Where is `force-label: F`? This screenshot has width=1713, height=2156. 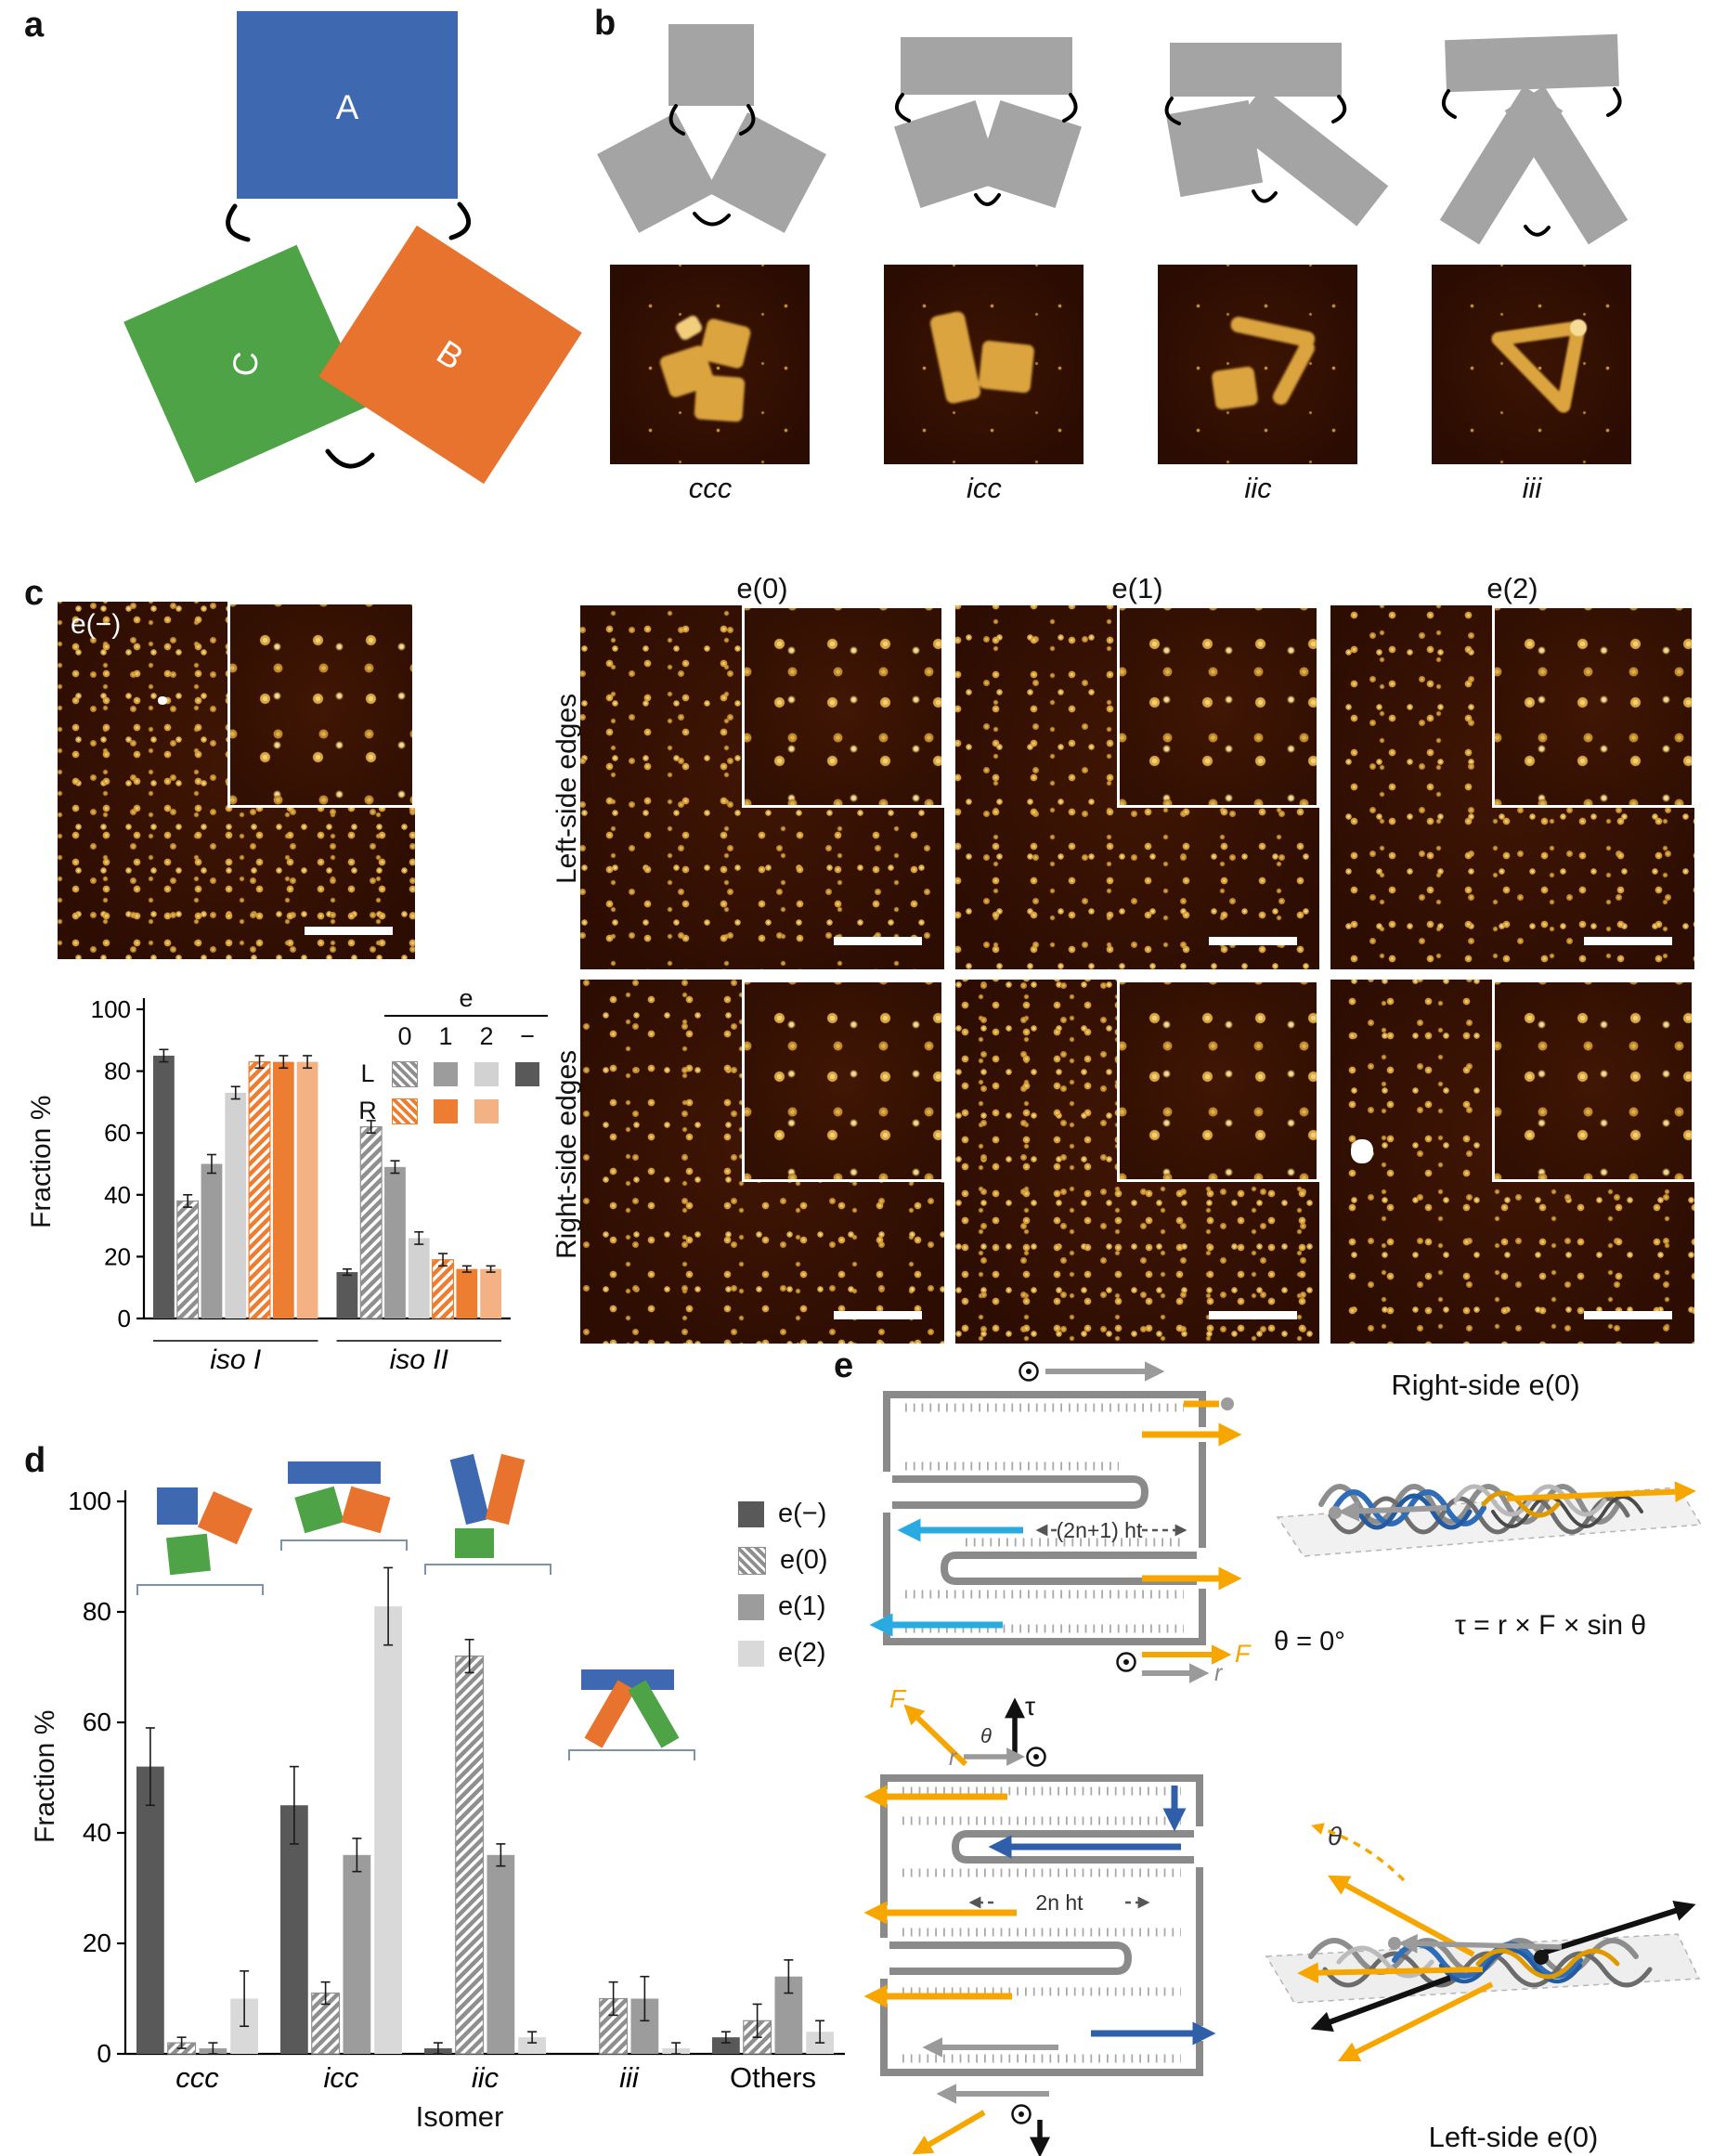
force-label: F is located at coordinates (898, 1698).